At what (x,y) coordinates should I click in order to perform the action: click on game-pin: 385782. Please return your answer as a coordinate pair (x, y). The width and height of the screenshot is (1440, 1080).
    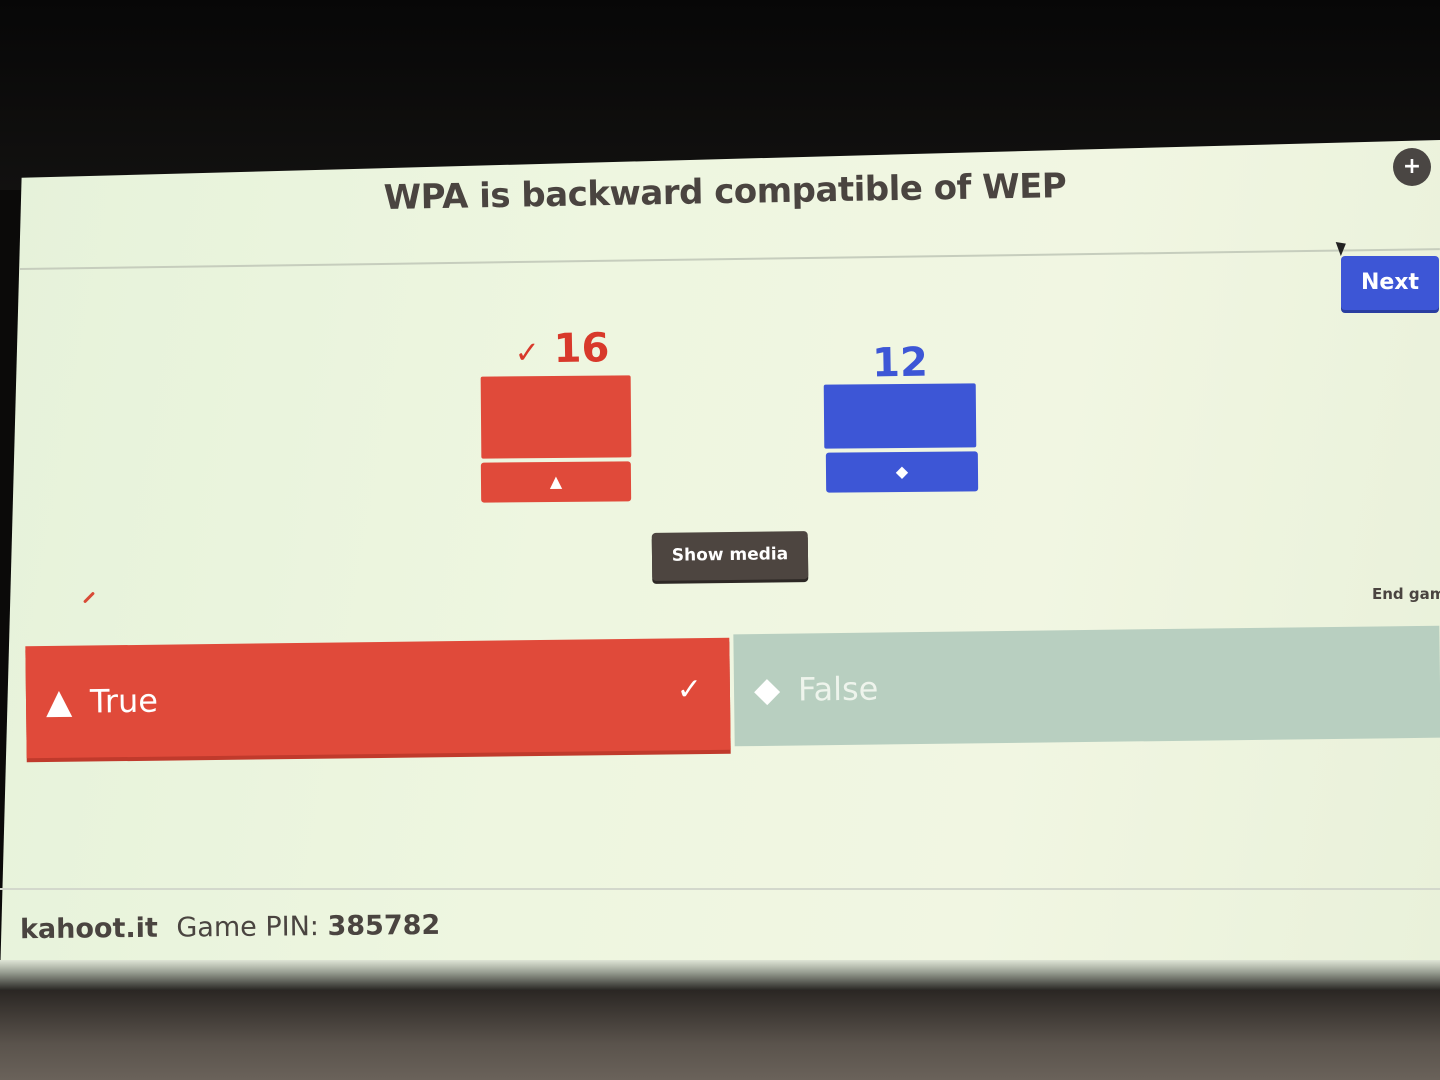
    Looking at the image, I should click on (383, 926).